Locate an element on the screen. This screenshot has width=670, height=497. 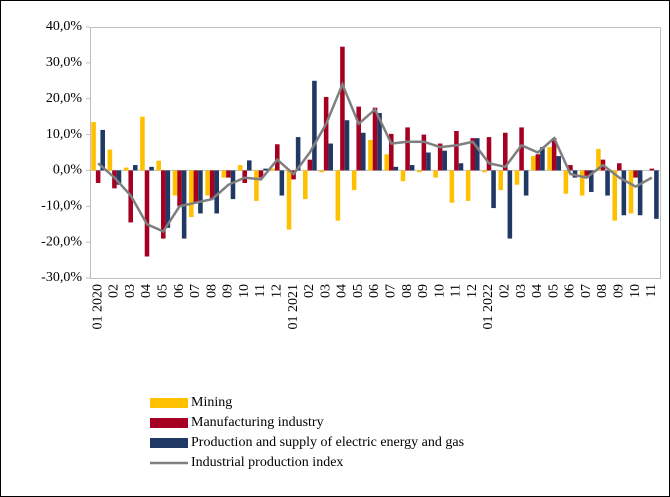
y-tick-label: 40,0% is located at coordinates (64, 26).